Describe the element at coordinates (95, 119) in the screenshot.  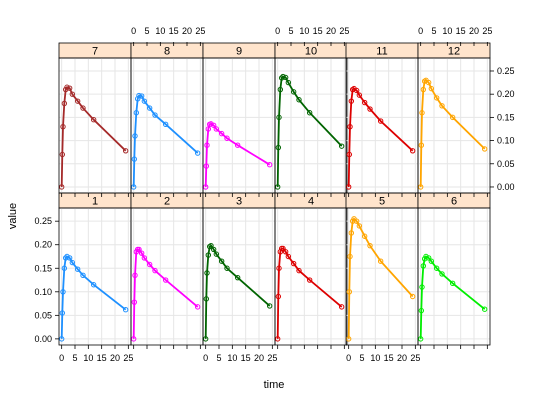
I see `panel-7: 7` at that location.